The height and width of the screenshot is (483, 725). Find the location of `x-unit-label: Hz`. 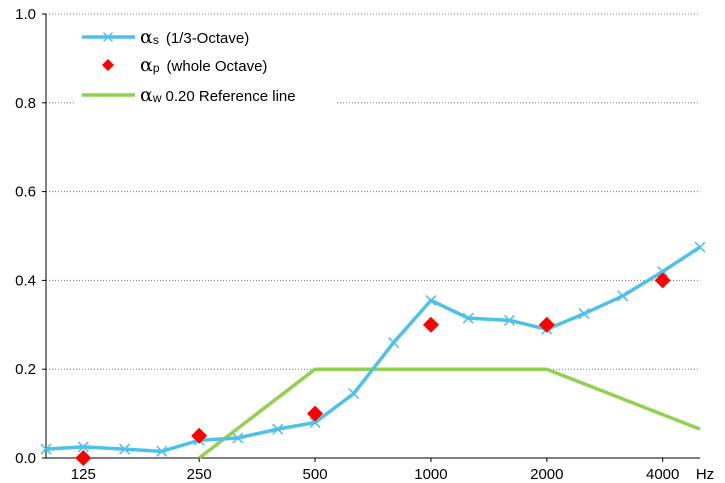

x-unit-label: Hz is located at coordinates (705, 474).